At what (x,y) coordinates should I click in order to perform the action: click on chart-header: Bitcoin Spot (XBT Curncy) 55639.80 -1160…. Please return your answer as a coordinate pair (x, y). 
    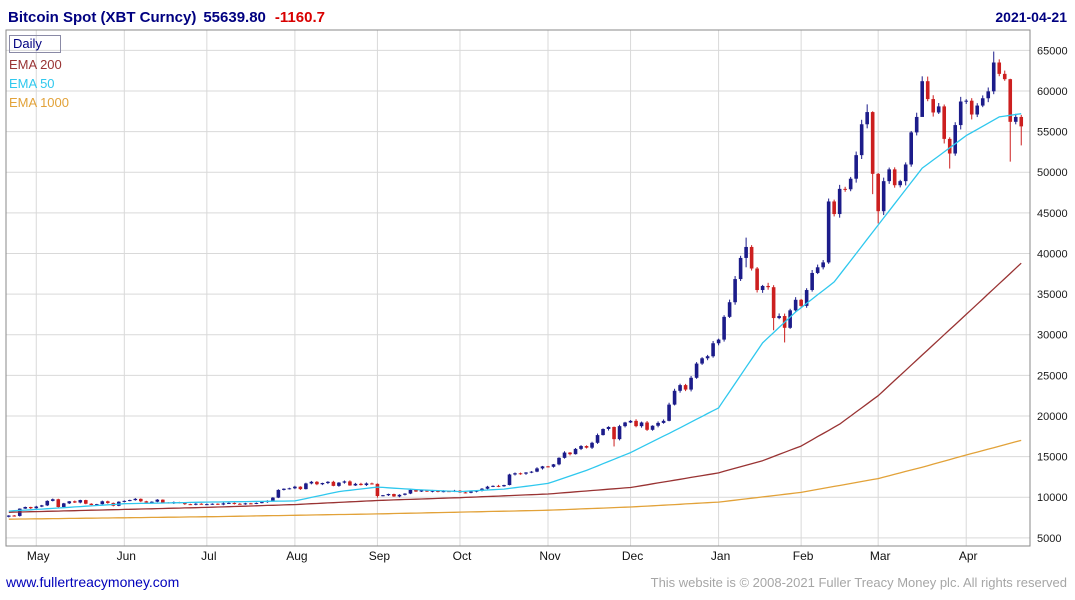
    Looking at the image, I should click on (537, 14).